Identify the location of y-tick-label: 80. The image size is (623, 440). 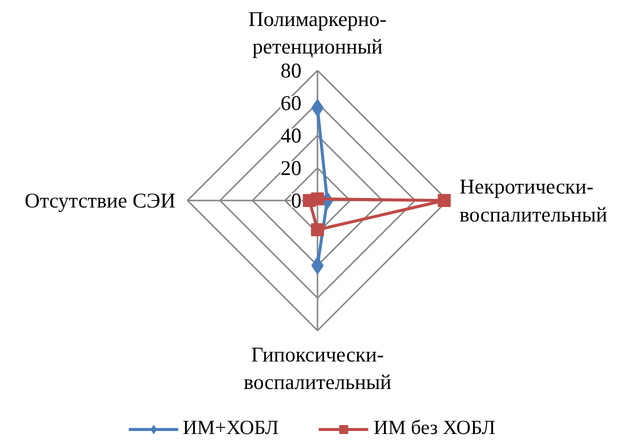
(291, 70).